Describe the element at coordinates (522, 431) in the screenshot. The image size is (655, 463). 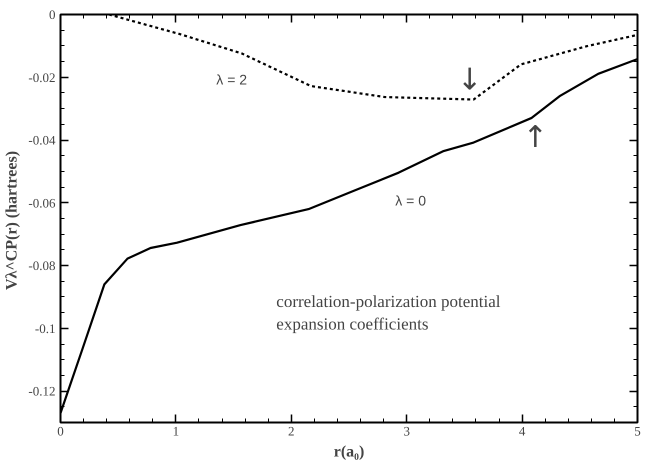
I see `x-tick-label: 4` at that location.